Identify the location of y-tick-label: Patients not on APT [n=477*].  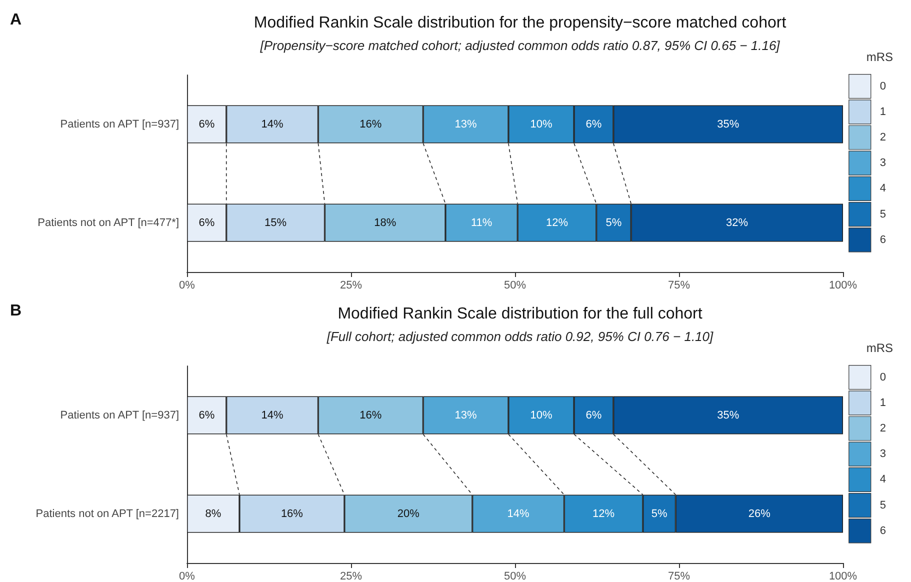
(108, 222).